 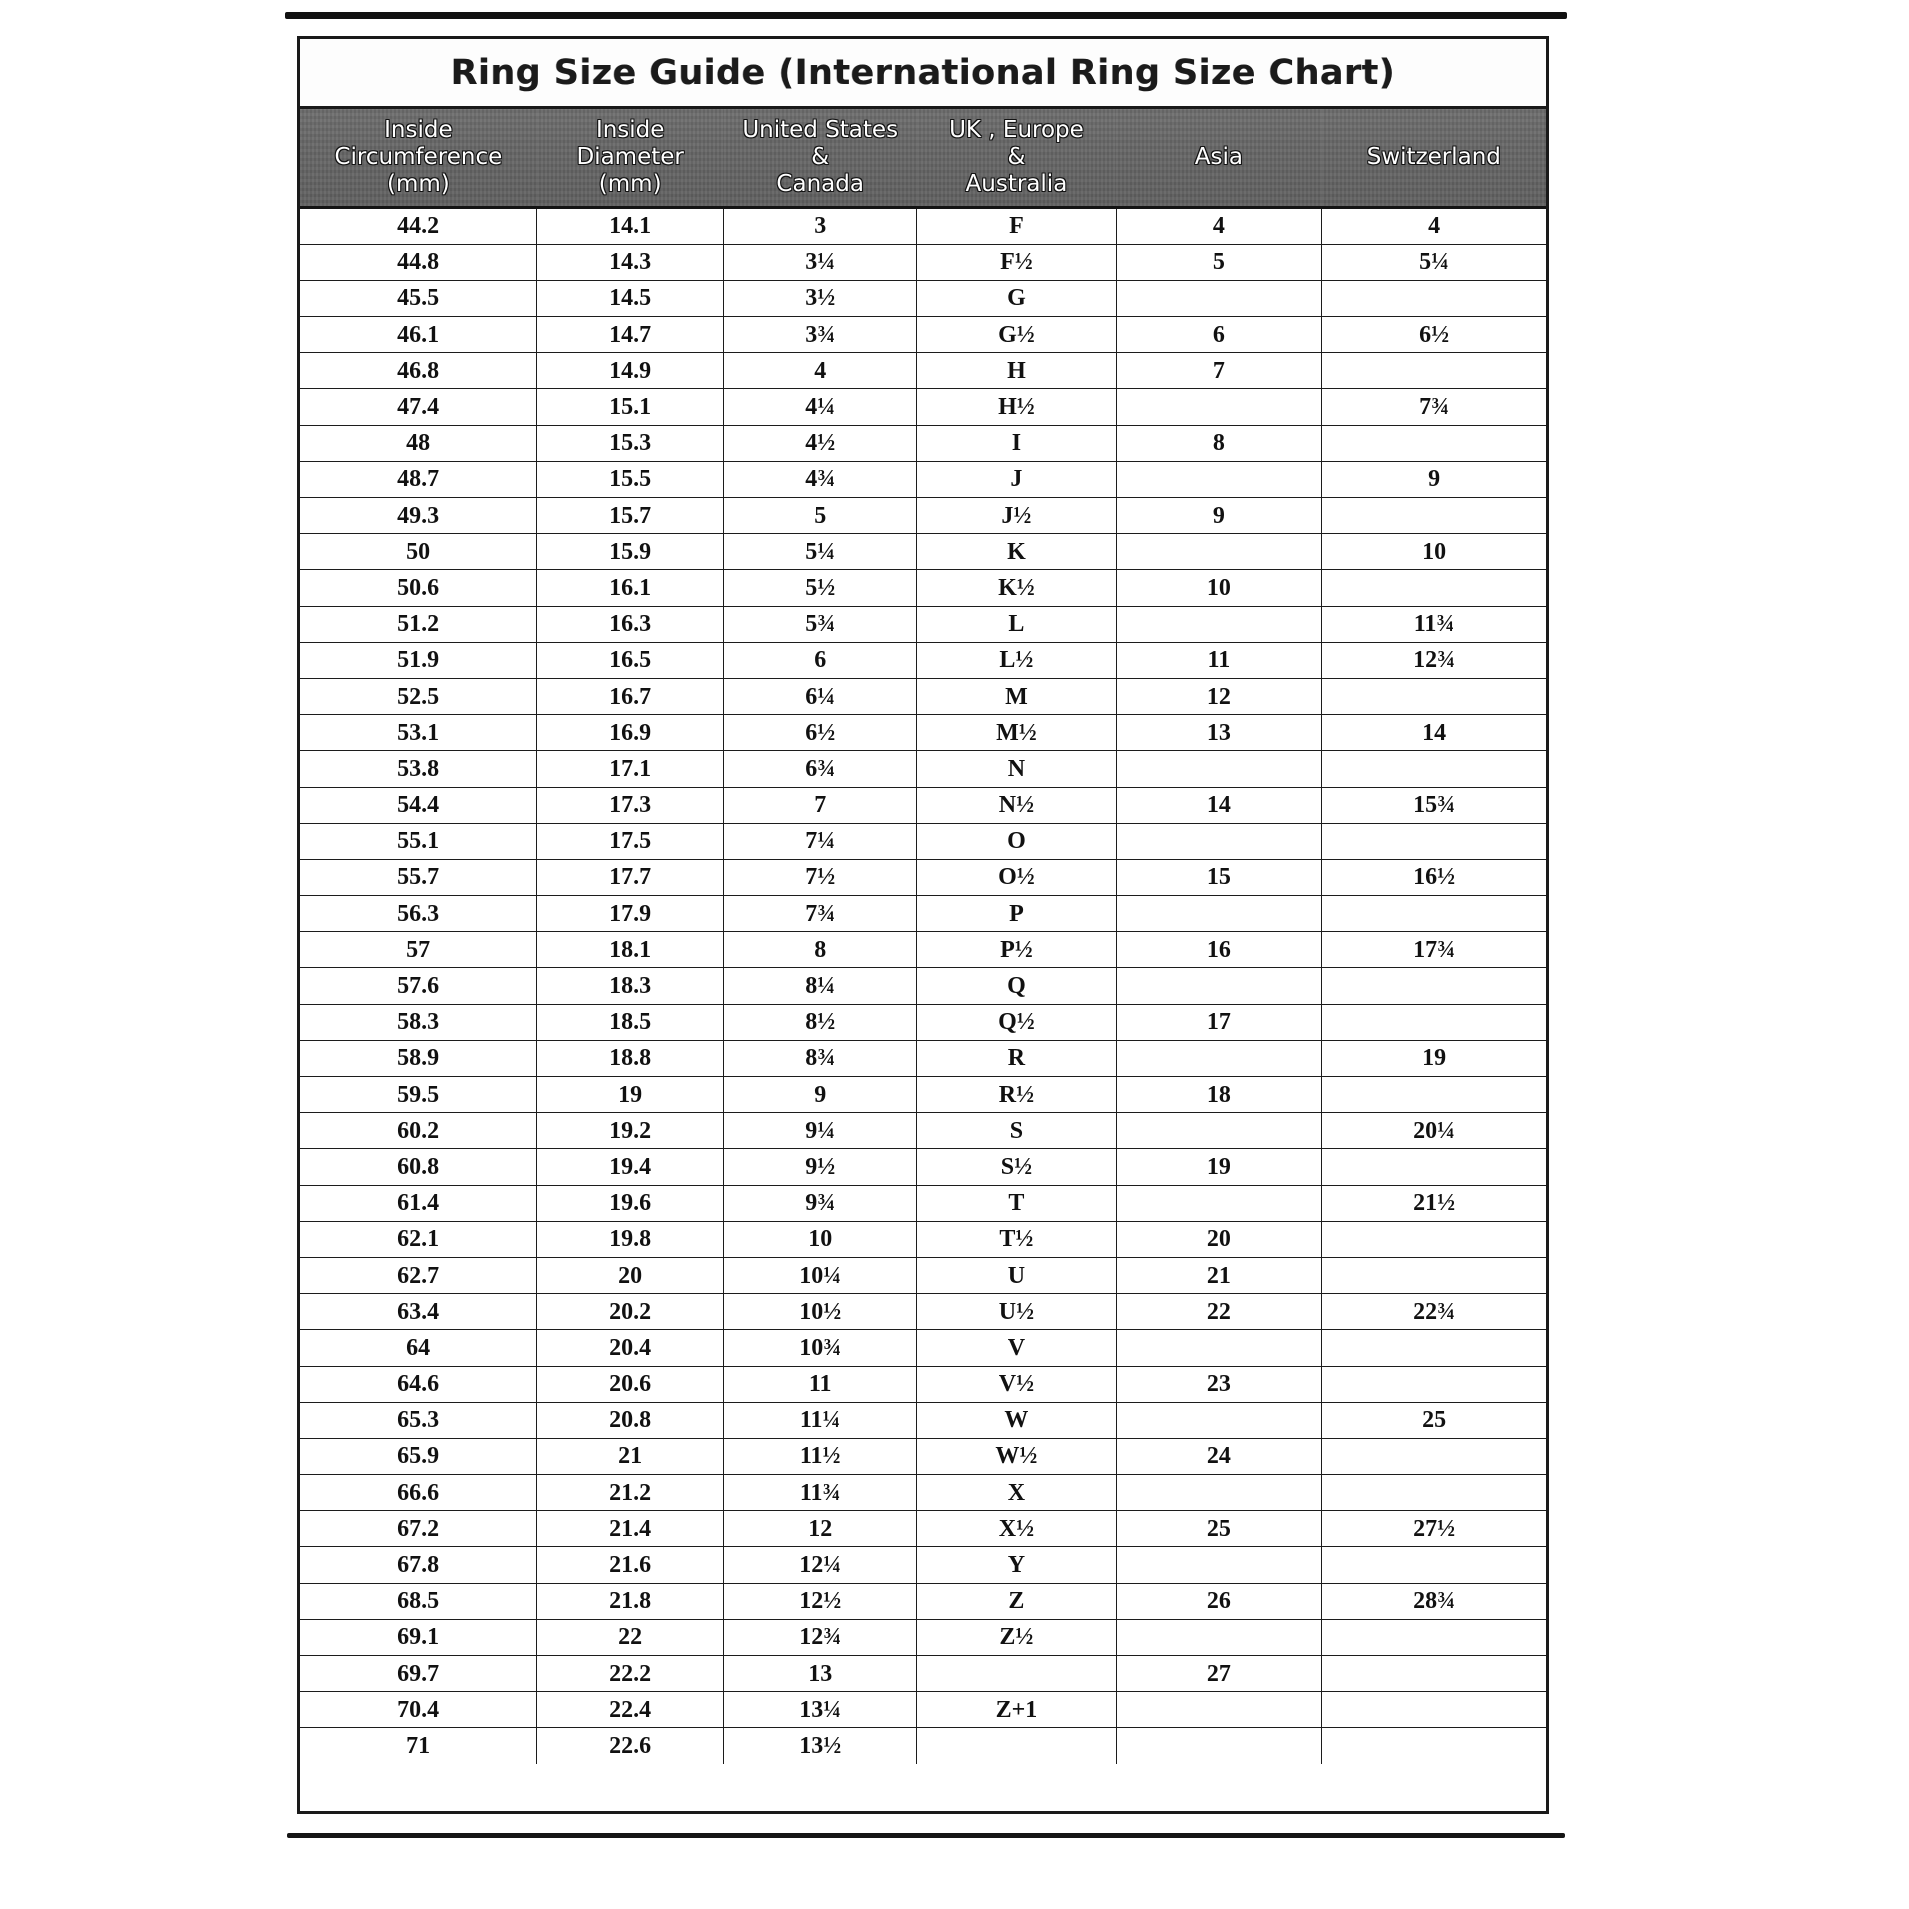 What do you see at coordinates (820, 1095) in the screenshot?
I see `cell-us_canada: 9` at bounding box center [820, 1095].